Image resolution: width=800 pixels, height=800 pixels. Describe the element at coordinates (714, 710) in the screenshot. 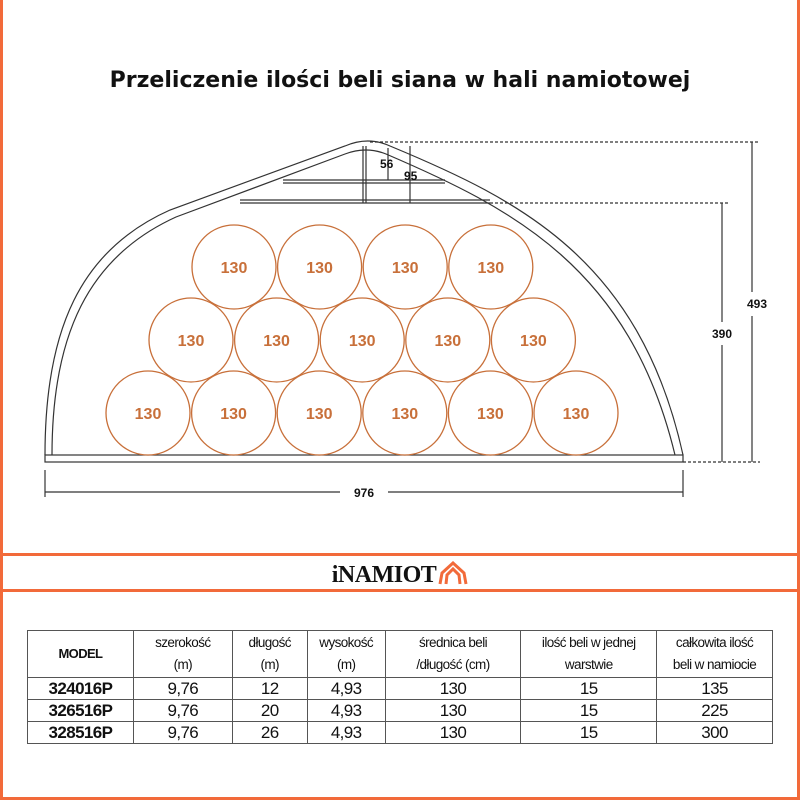

I see `table-cell: 225` at that location.